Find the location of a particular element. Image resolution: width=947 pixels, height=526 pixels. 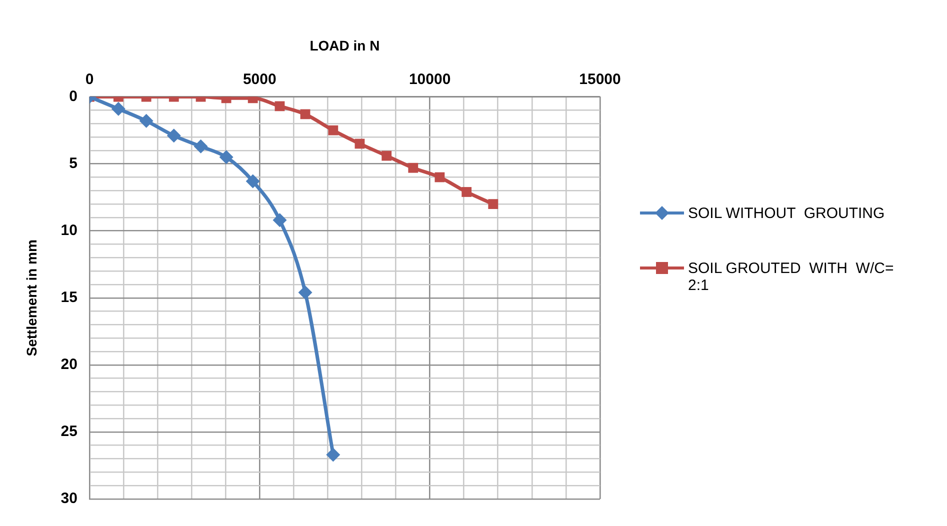

y-tick-label: 20 is located at coordinates (69, 365).